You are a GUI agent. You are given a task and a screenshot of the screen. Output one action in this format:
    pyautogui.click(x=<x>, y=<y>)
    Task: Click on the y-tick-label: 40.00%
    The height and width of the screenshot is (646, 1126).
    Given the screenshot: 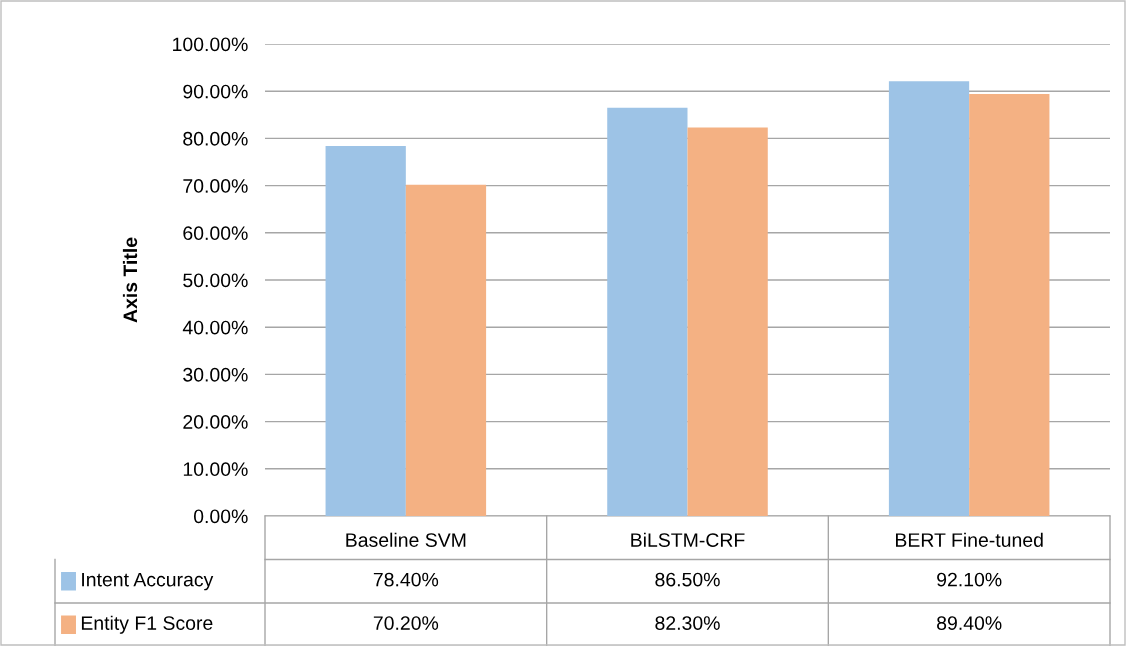 What is the action you would take?
    pyautogui.click(x=215, y=327)
    